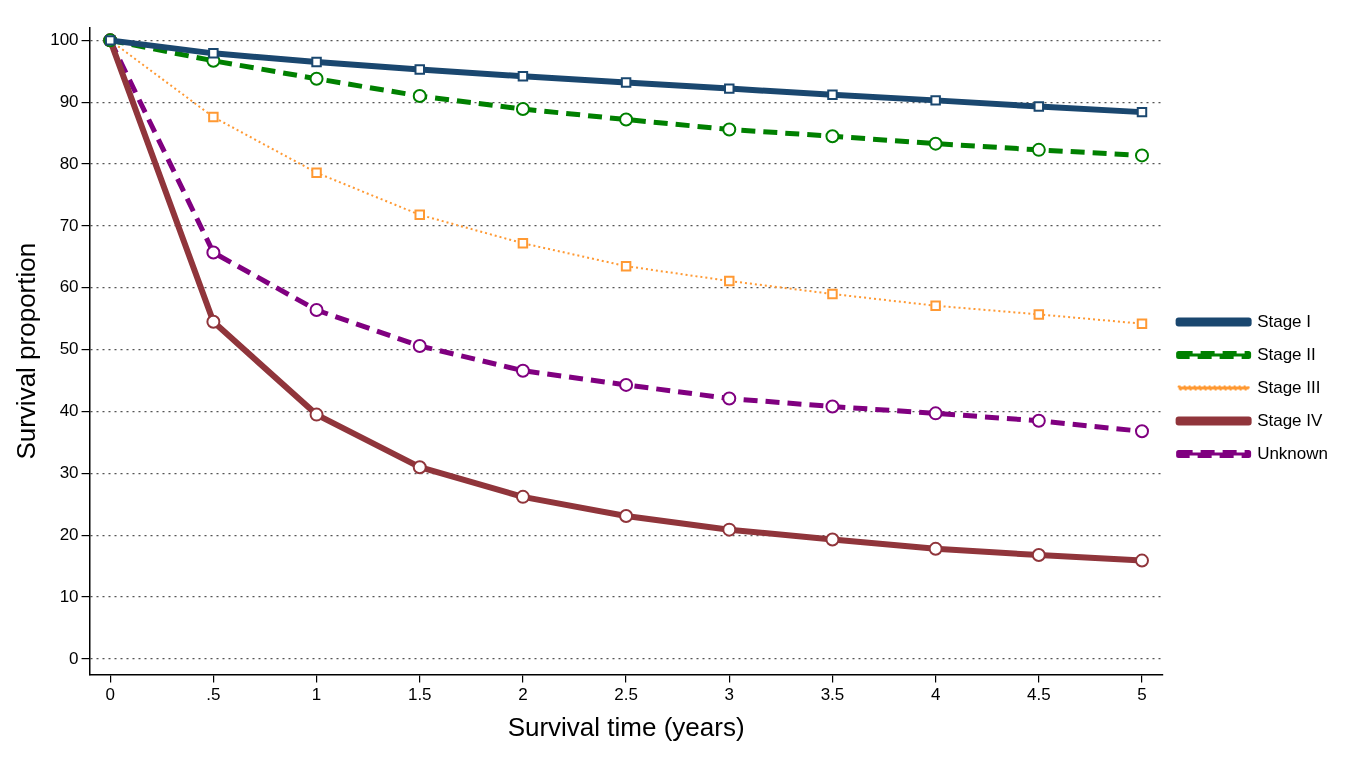  Describe the element at coordinates (69, 596) in the screenshot. I see `y-tick-label: 10` at that location.